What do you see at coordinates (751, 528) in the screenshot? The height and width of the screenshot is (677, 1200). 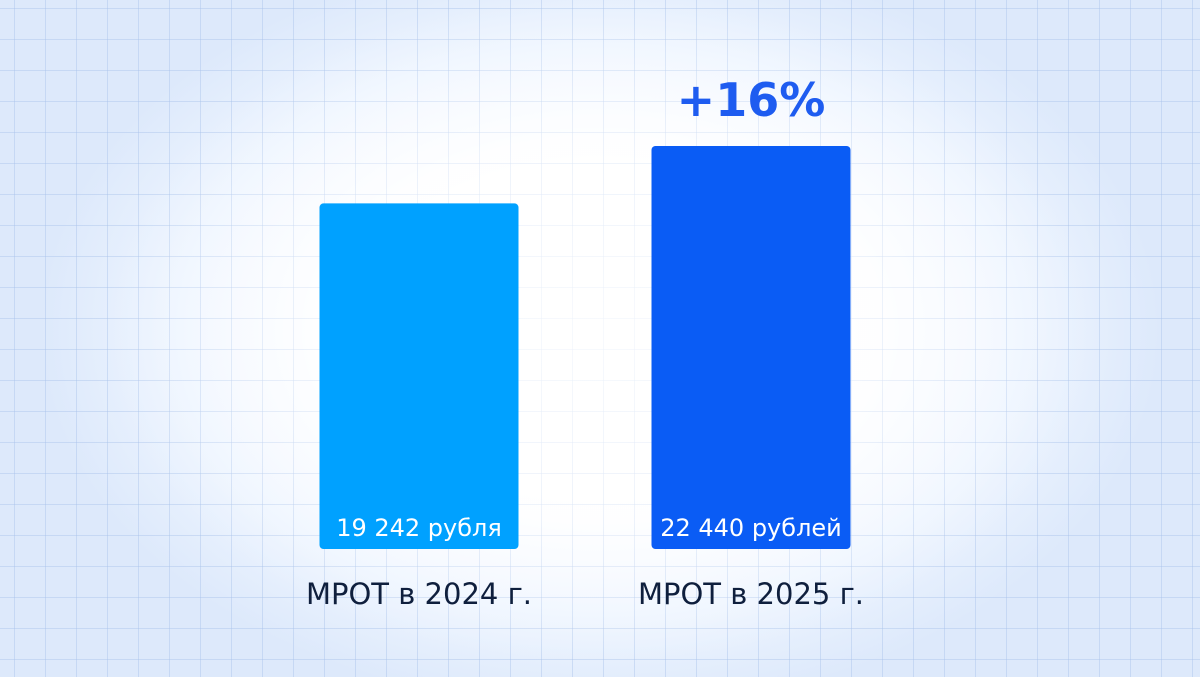 I see `bar-value-label-2025: 22 440 рублей` at bounding box center [751, 528].